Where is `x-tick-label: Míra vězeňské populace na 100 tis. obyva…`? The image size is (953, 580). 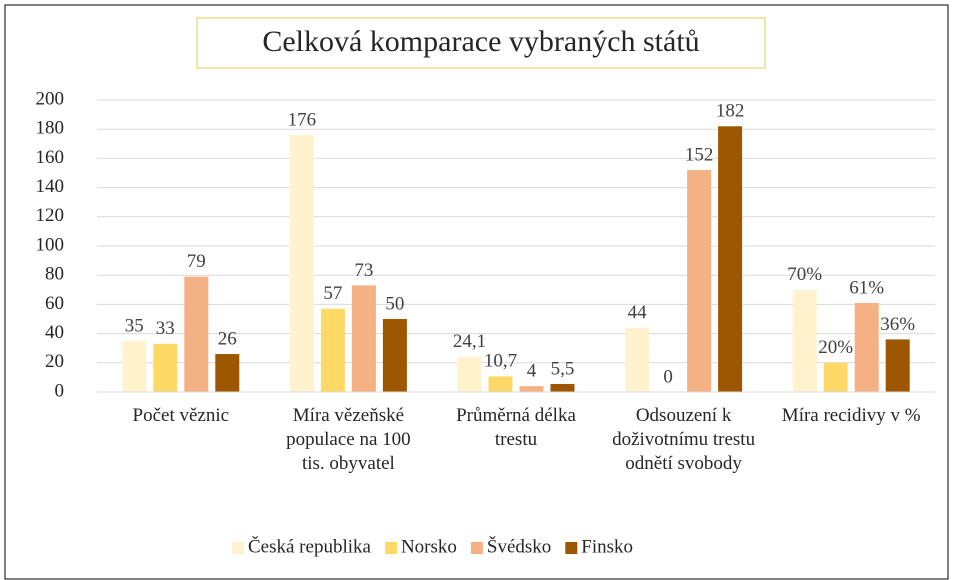 x-tick-label: Míra vězeňské populace na 100 tis. obyva… is located at coordinates (348, 439).